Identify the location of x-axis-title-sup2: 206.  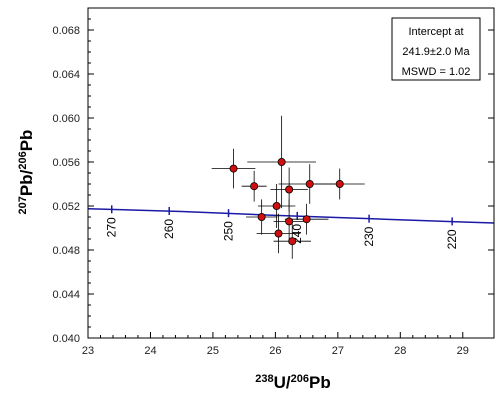
(300, 379).